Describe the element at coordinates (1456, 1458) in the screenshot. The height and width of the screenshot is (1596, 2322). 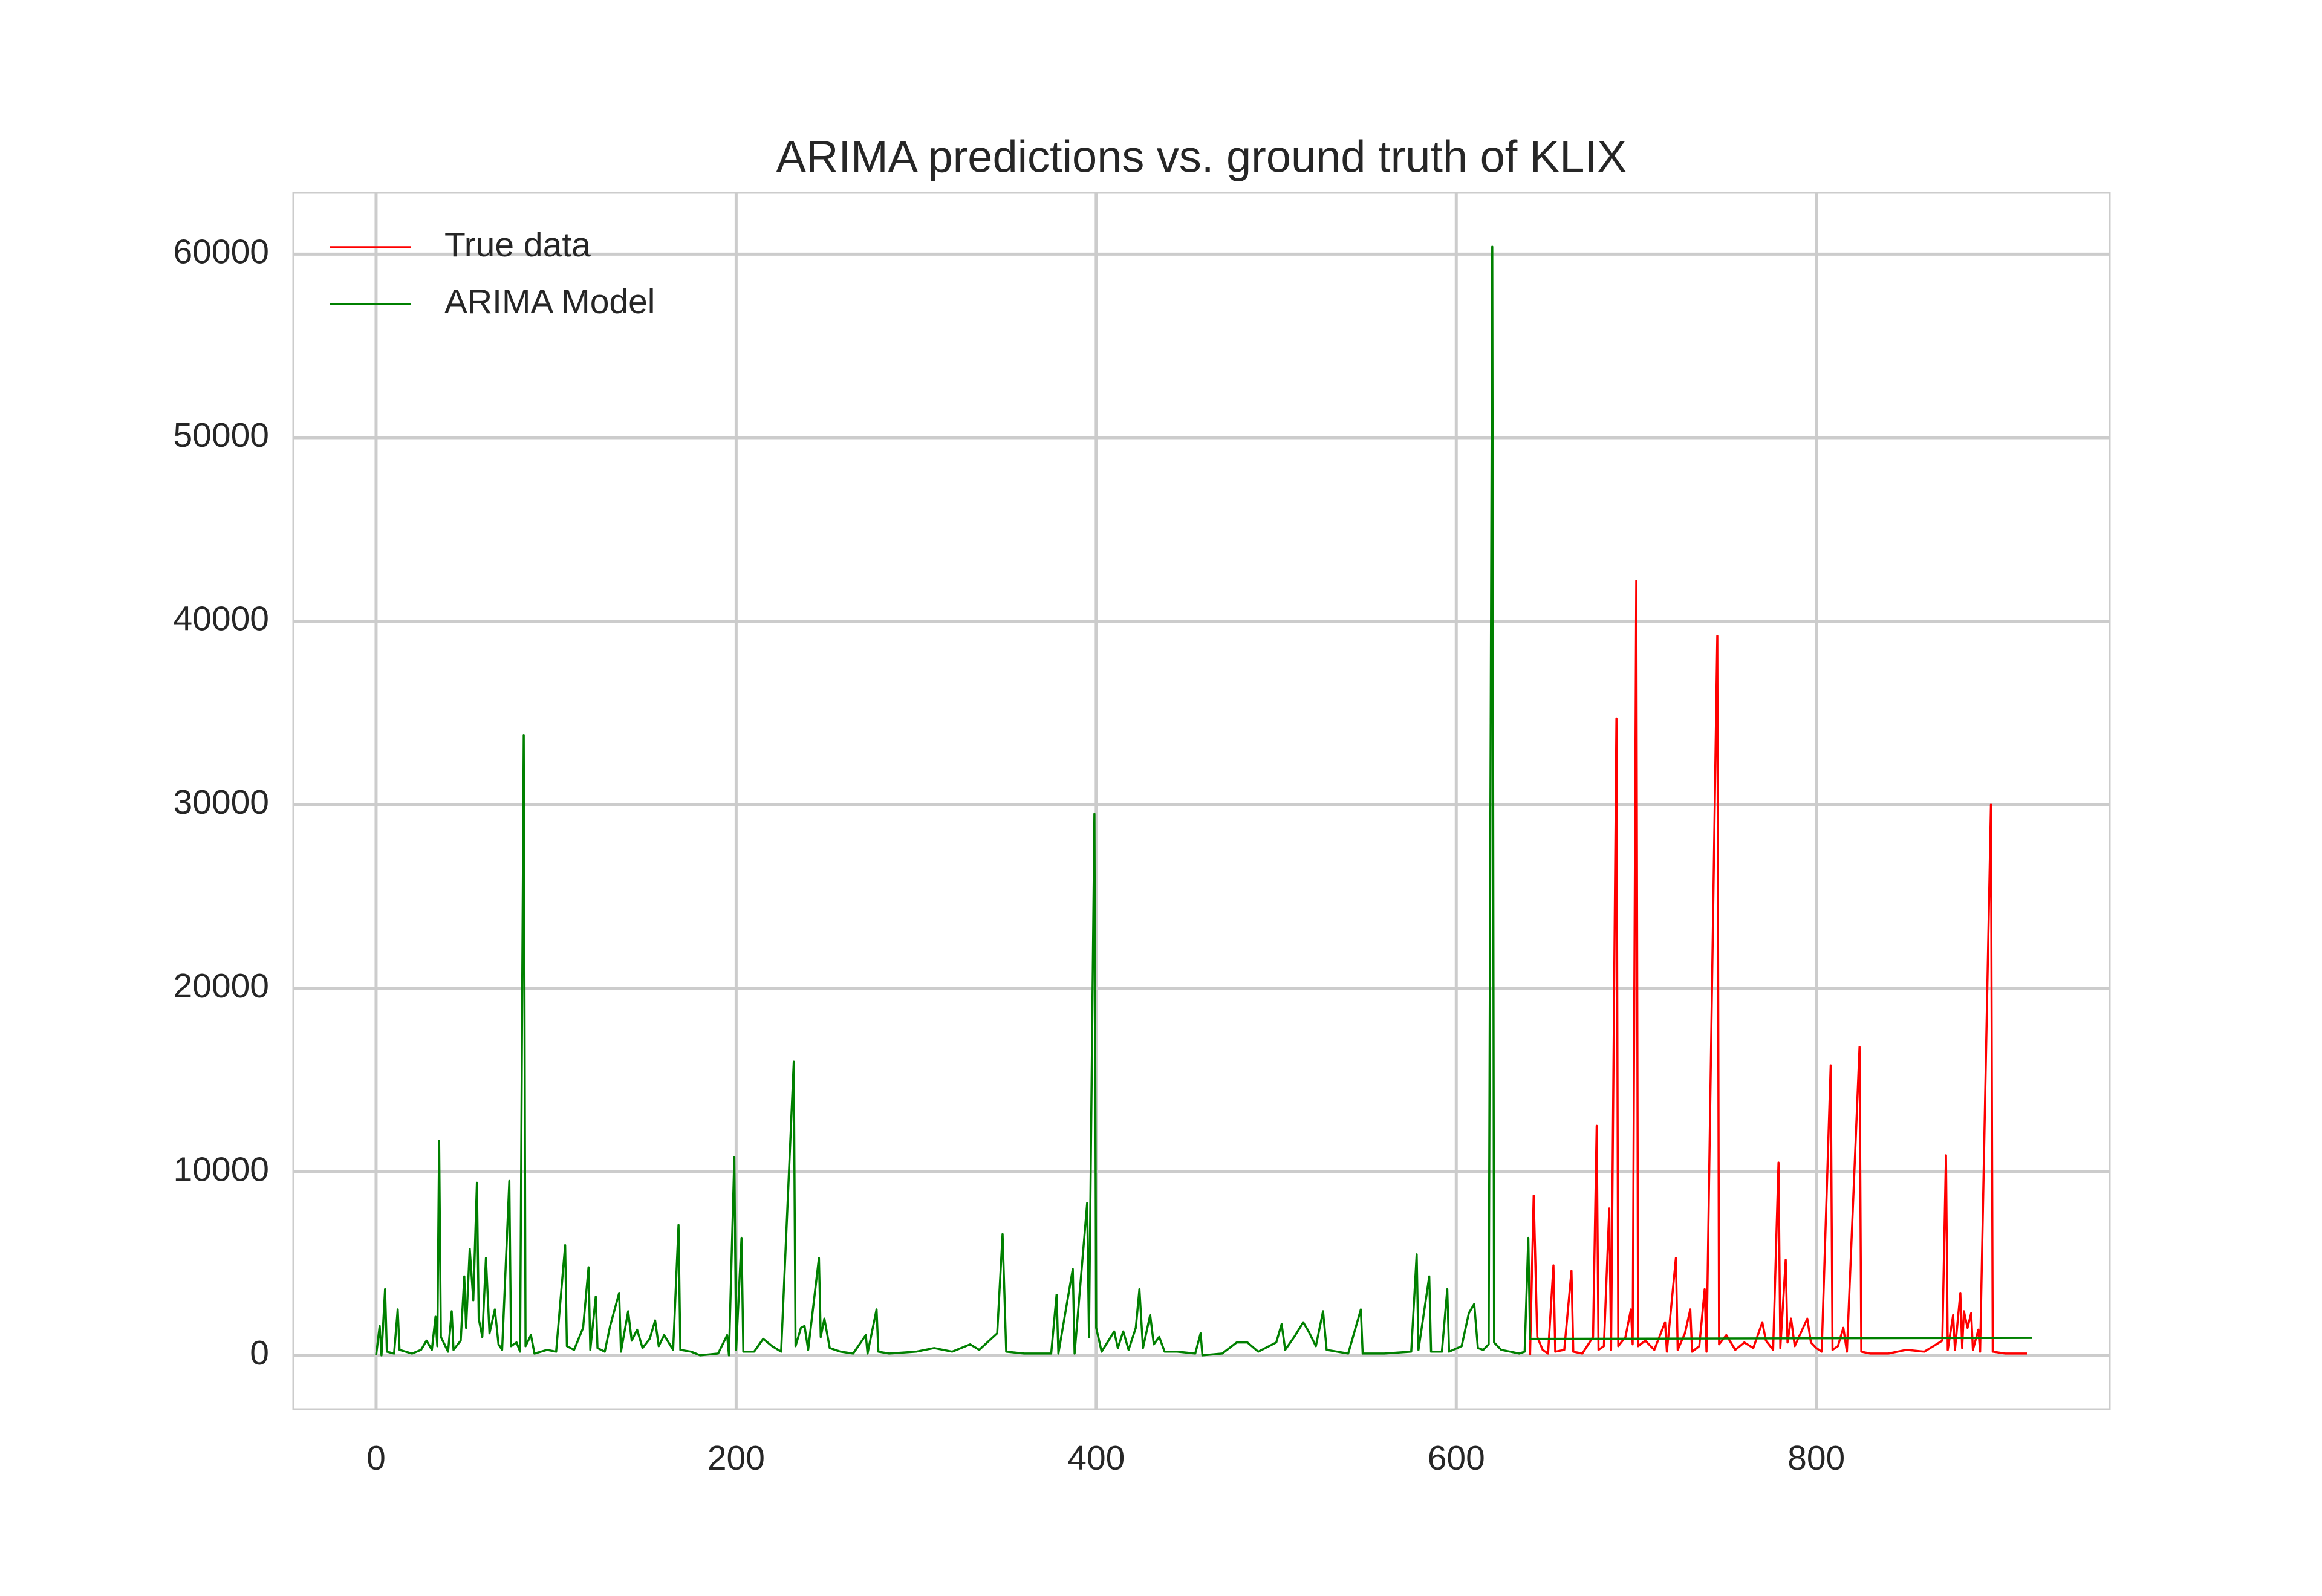
I see `x-tick-label: 600` at that location.